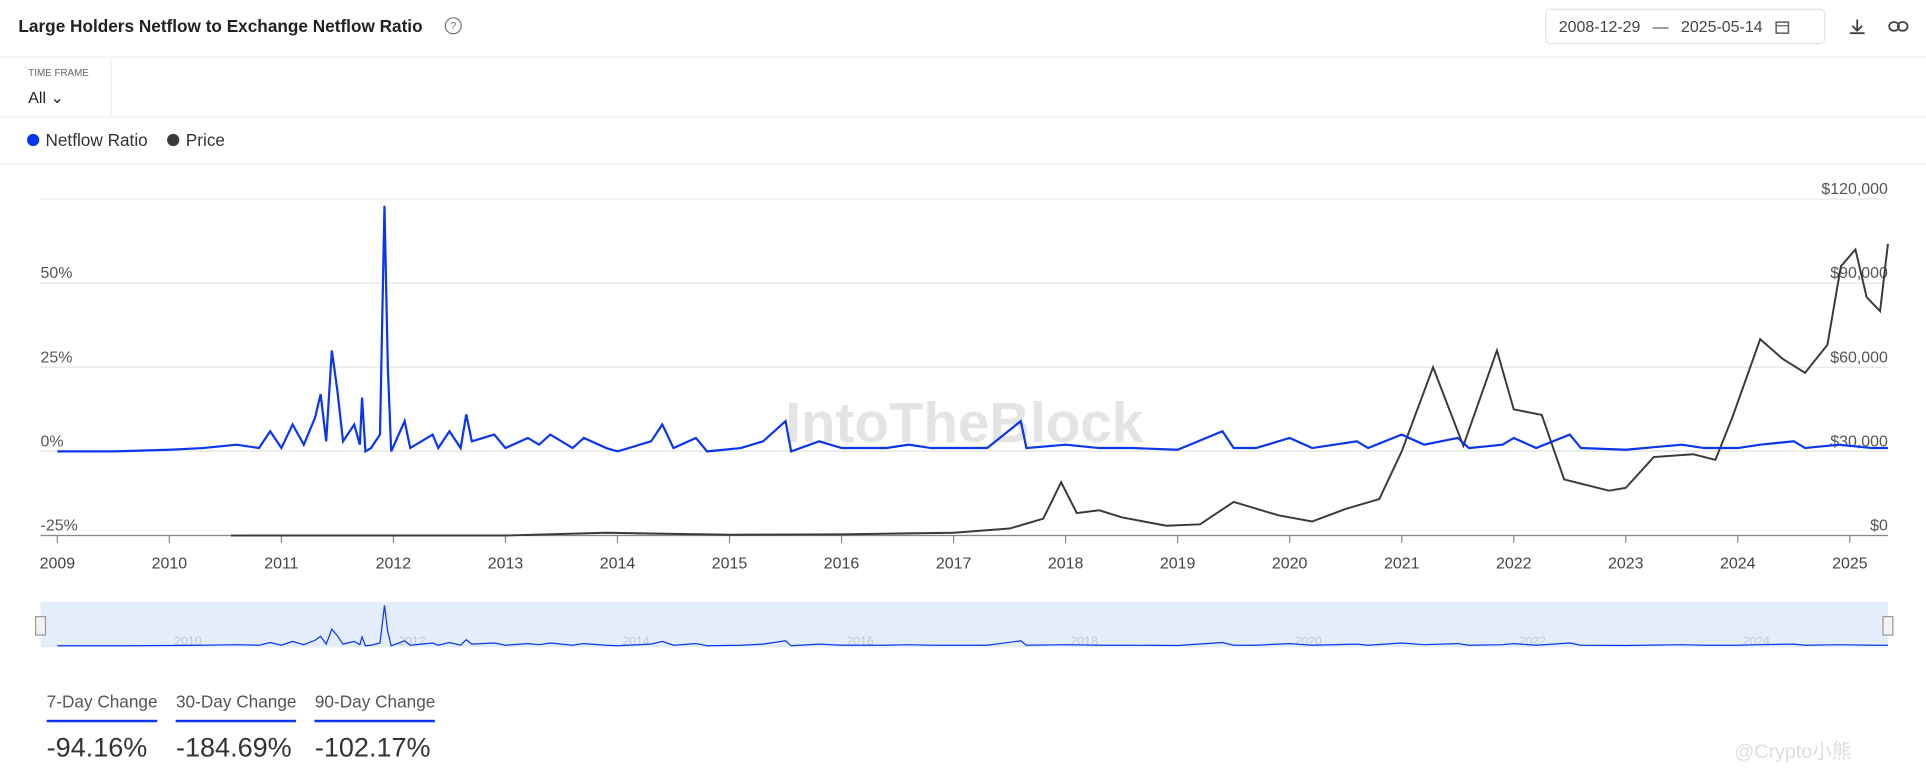  Describe the element at coordinates (394, 564) in the screenshot. I see `x-tick-label: 2012` at that location.